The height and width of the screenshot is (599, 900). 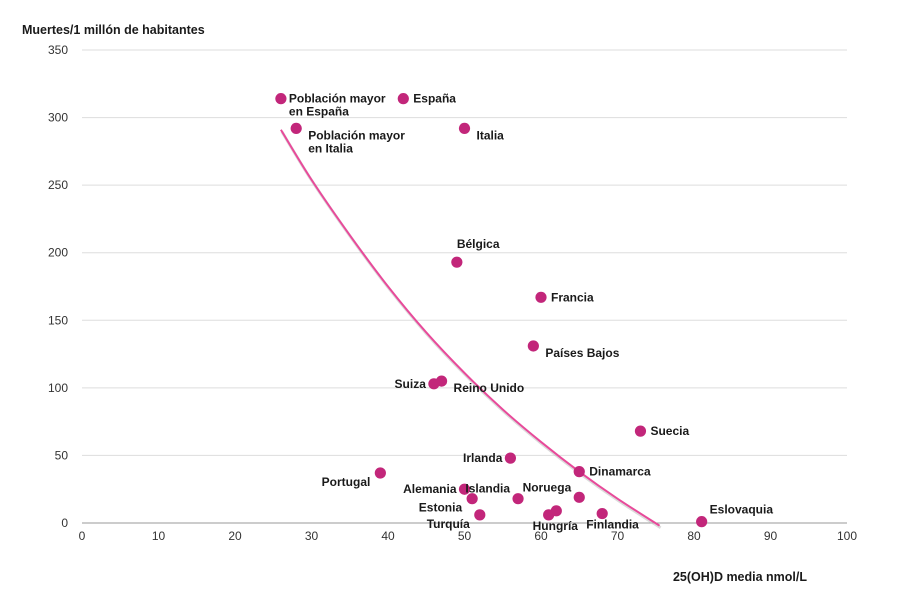 I want to click on label-paises-bajos: Países Bajos, so click(x=582, y=353).